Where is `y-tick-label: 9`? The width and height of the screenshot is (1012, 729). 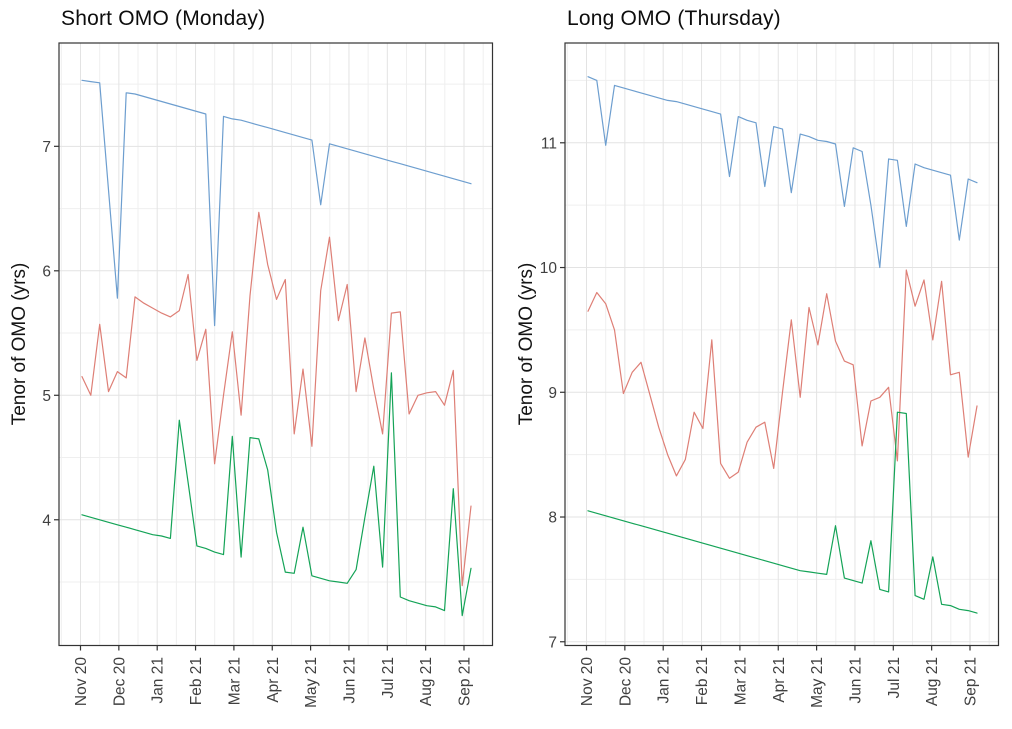
y-tick-label: 9 is located at coordinates (552, 393).